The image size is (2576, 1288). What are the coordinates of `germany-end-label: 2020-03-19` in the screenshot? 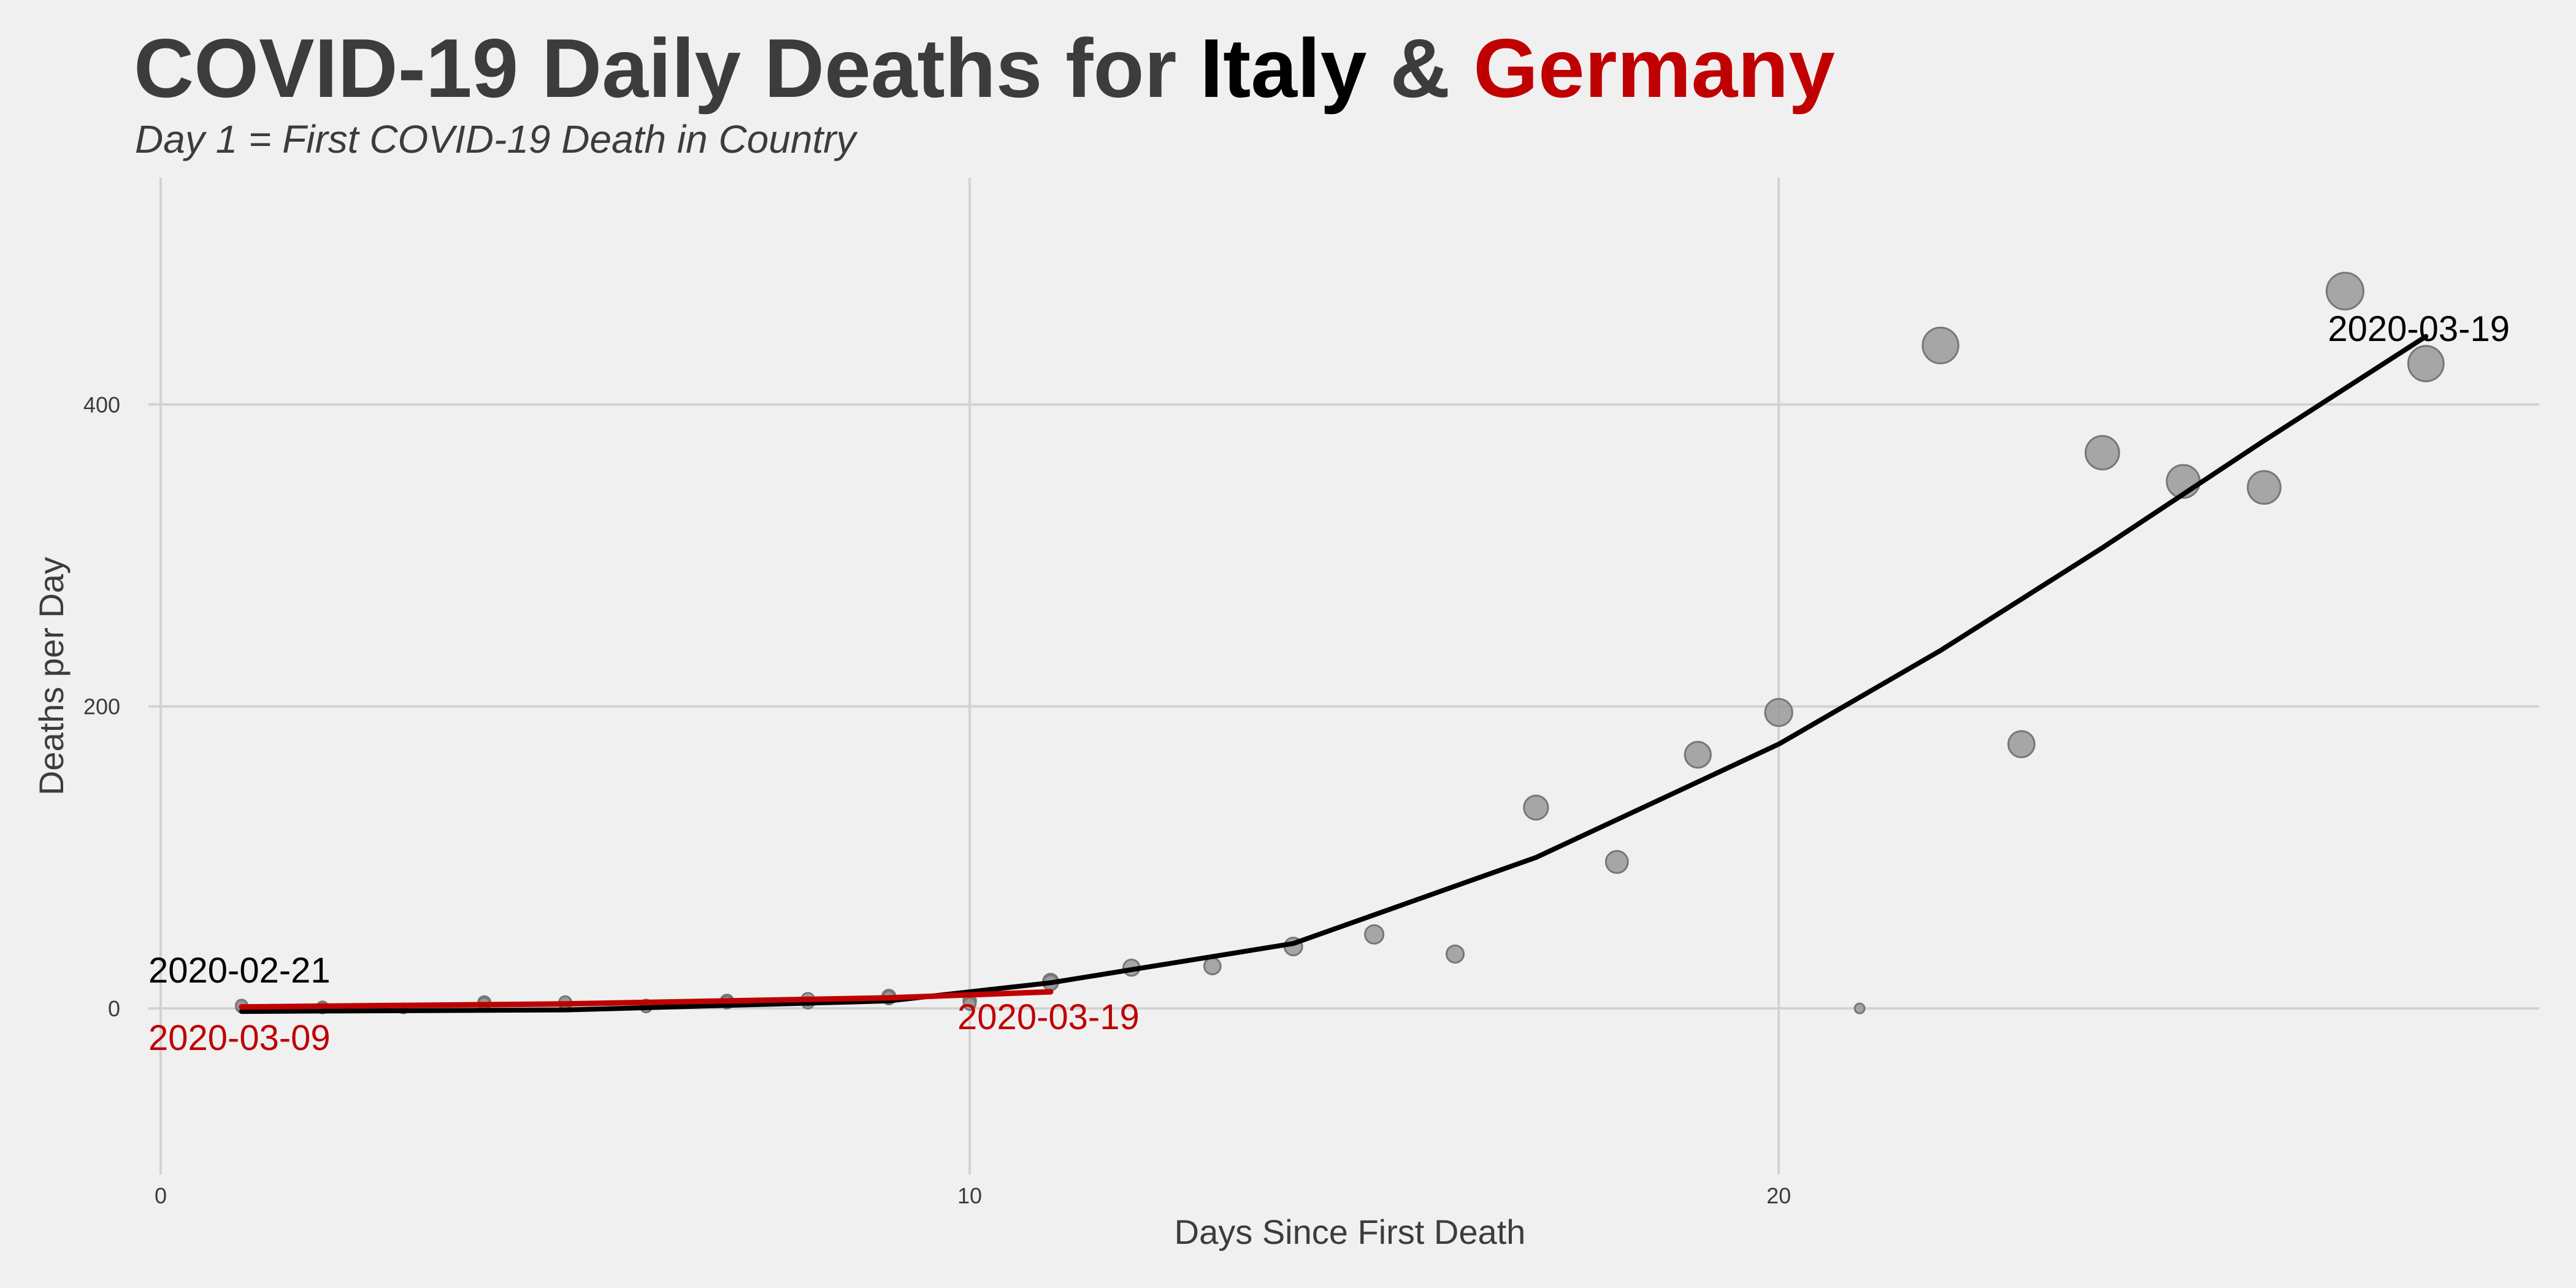 It's located at (1048, 1017).